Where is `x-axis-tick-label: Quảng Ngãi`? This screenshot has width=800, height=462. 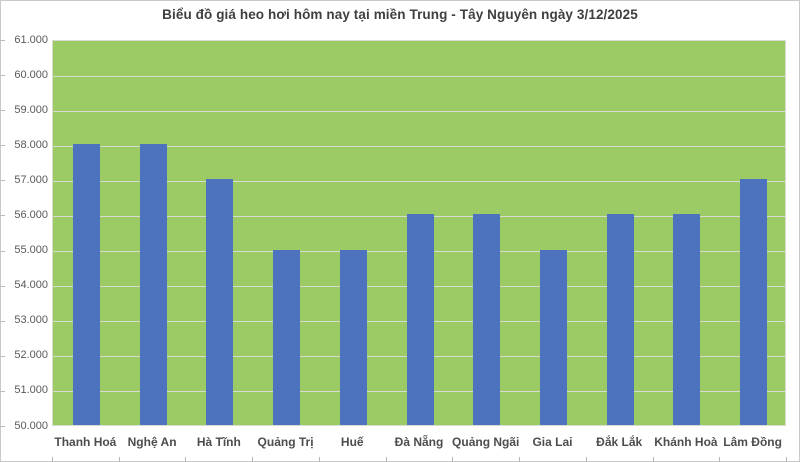 x-axis-tick-label: Quảng Ngãi is located at coordinates (486, 442).